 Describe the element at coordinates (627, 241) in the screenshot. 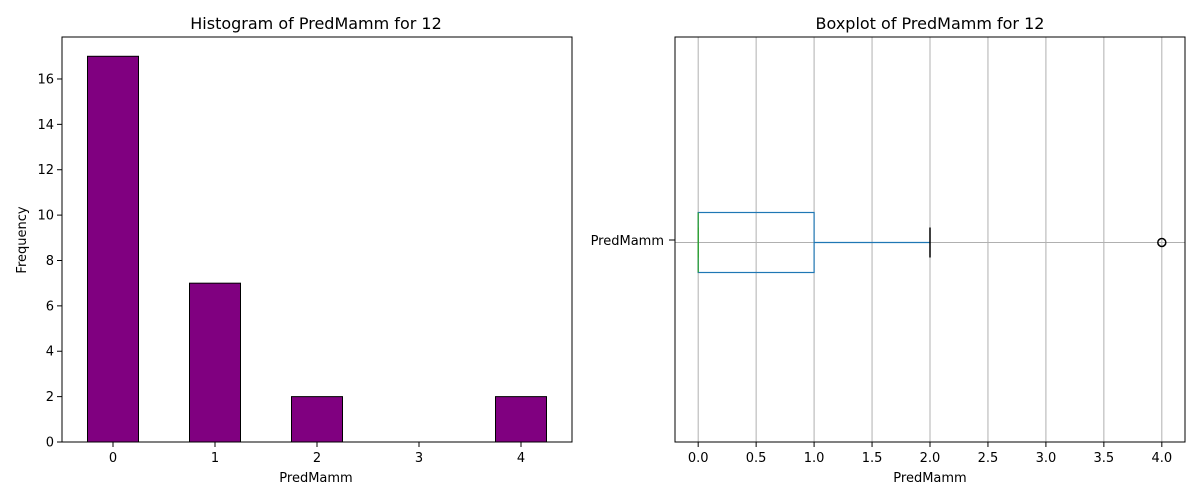

I see `boxplot-category-label: PredMamm` at that location.